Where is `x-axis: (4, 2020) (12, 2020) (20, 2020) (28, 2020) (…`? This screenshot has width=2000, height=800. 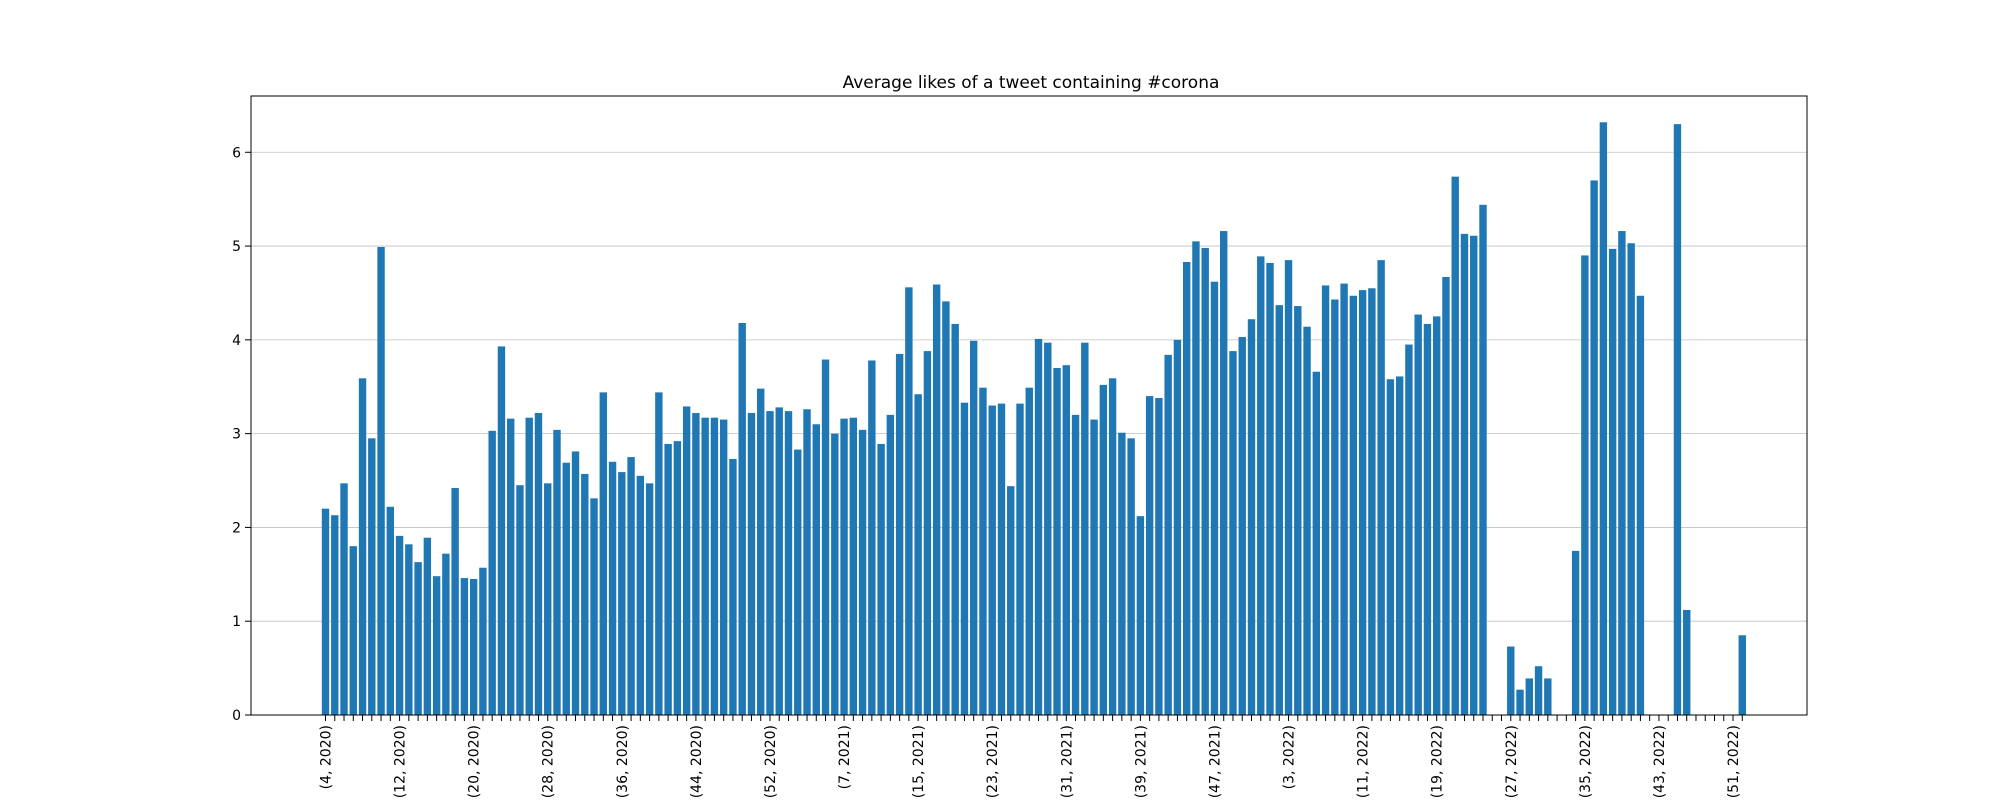
x-axis: (4, 2020) (12, 2020) (20, 2020) (28, 2020) (… is located at coordinates (1031, 756).